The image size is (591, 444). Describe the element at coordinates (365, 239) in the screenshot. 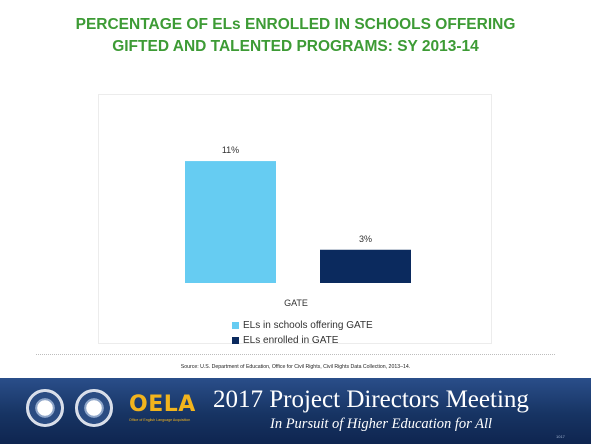

I see `data-label: 3%` at that location.